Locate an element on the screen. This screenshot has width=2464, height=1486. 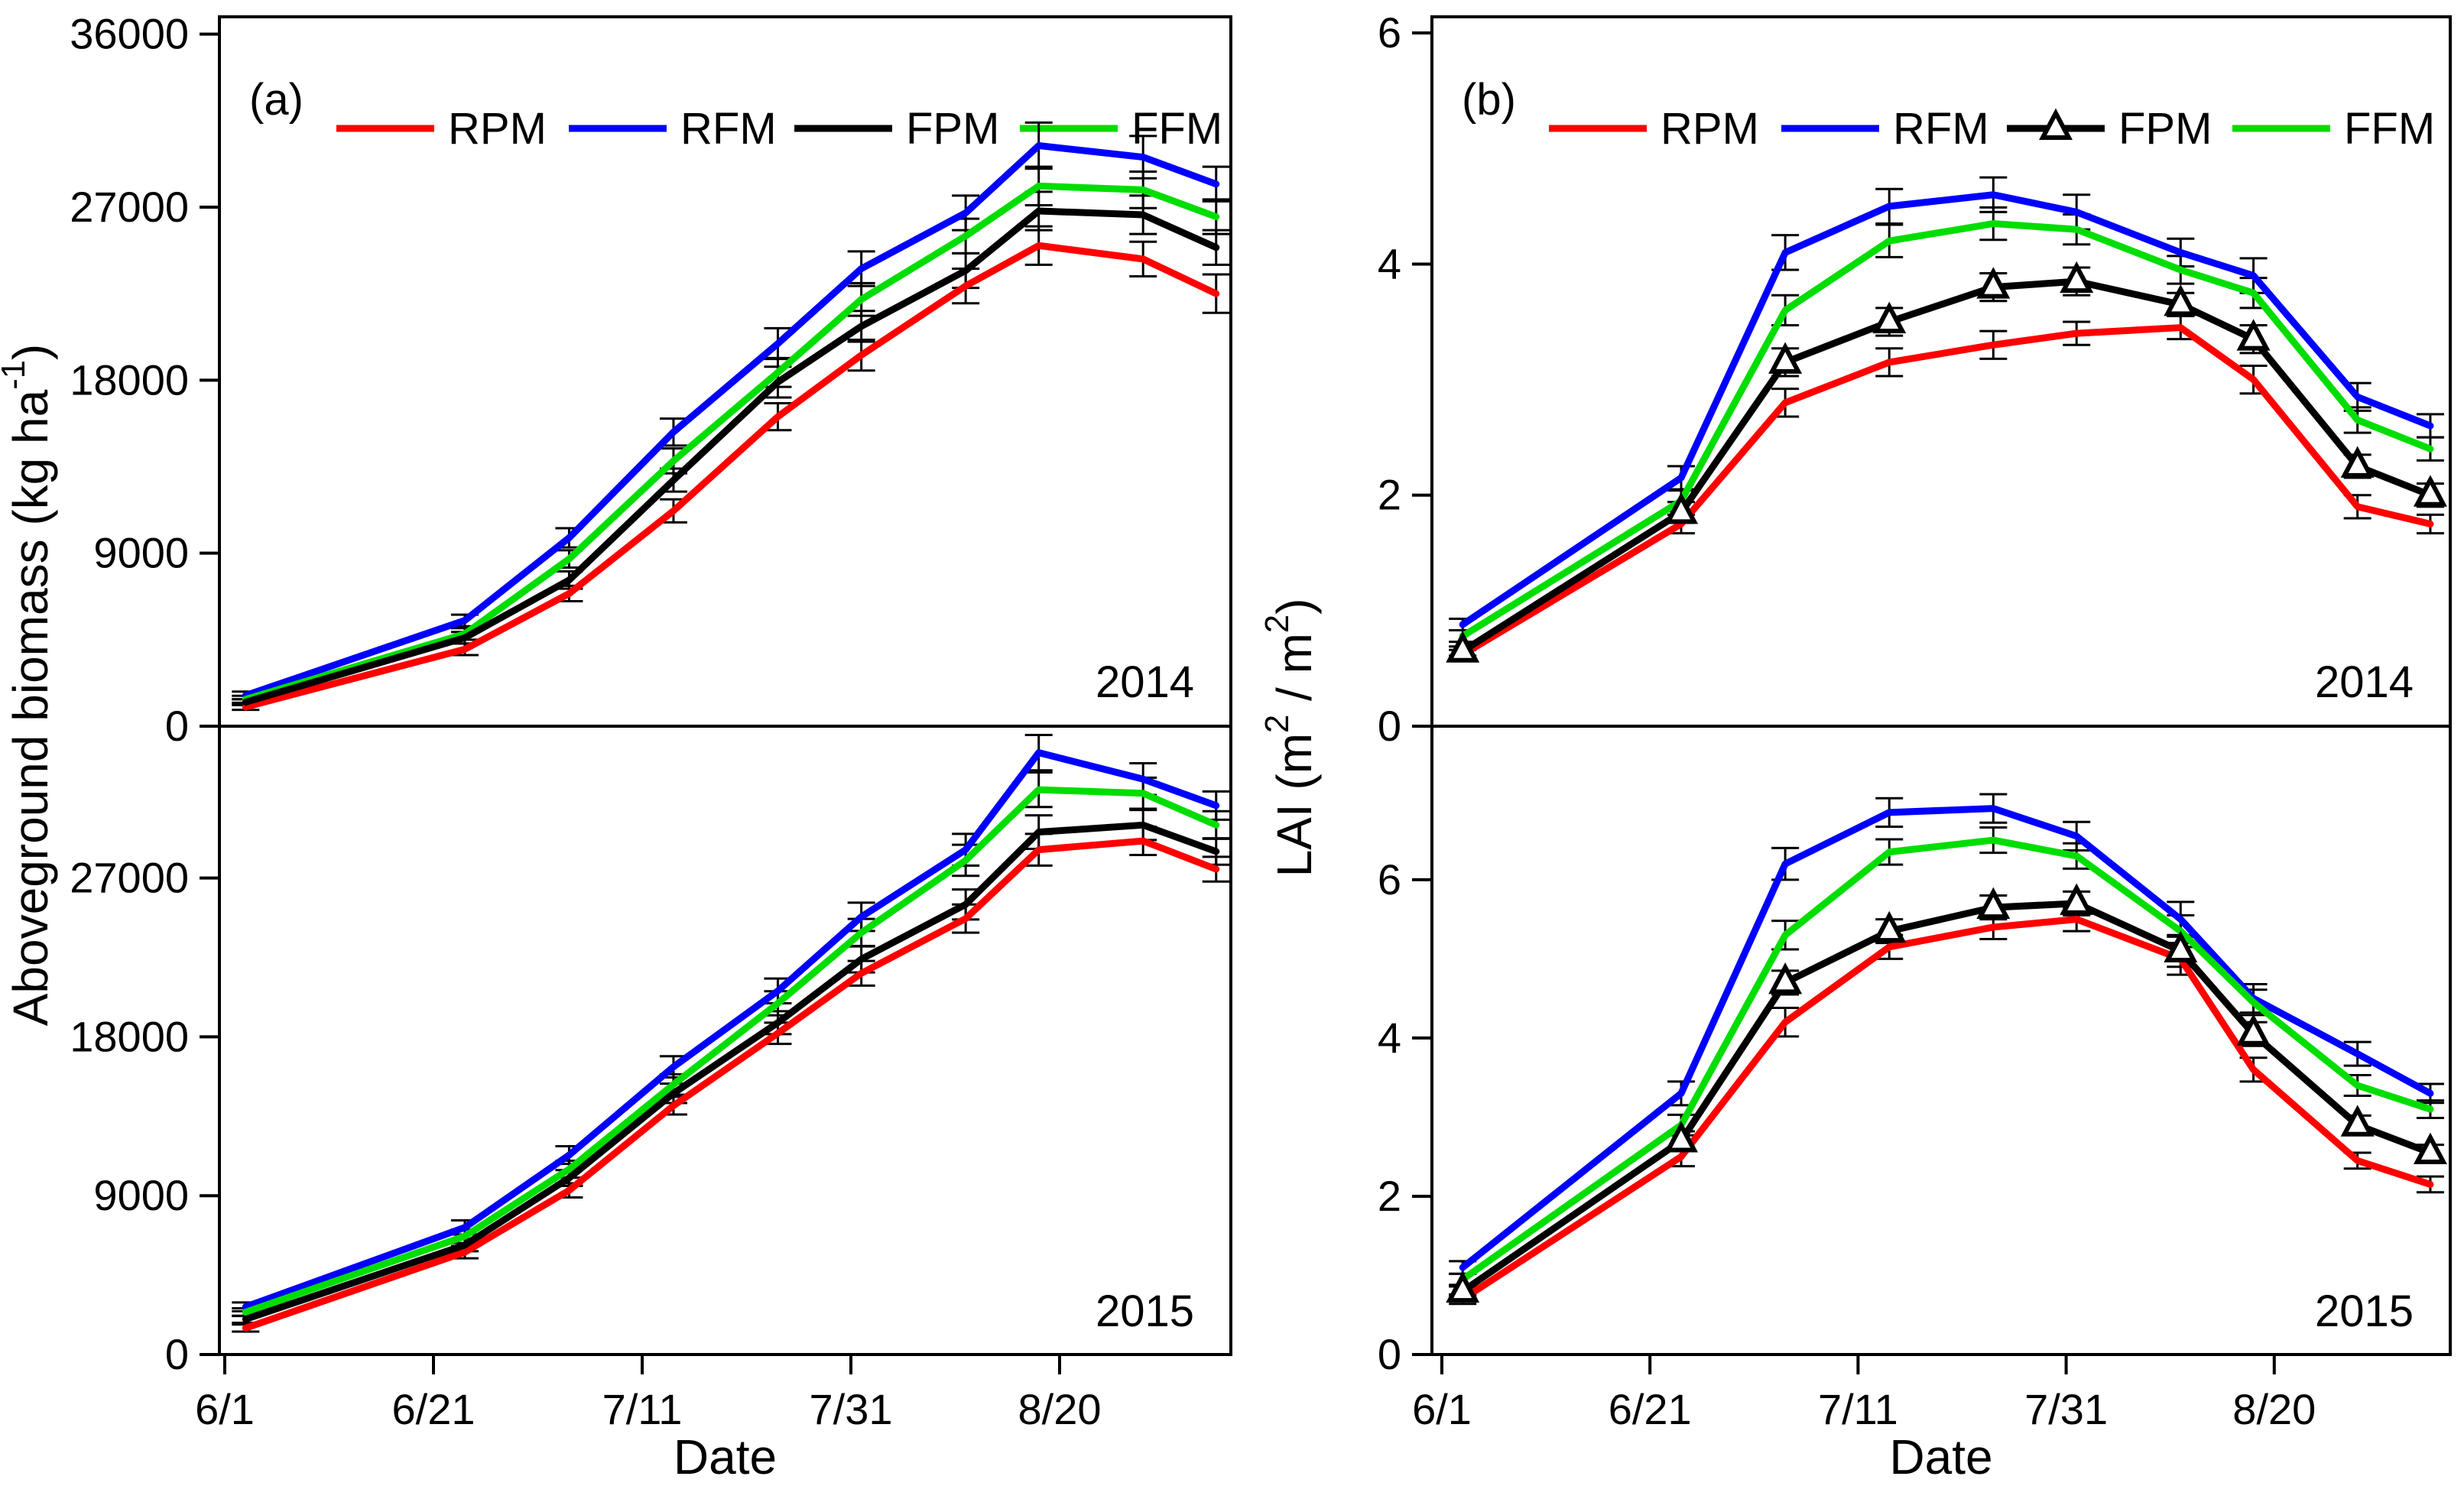
panel-b-letter: (b) is located at coordinates (1489, 100).